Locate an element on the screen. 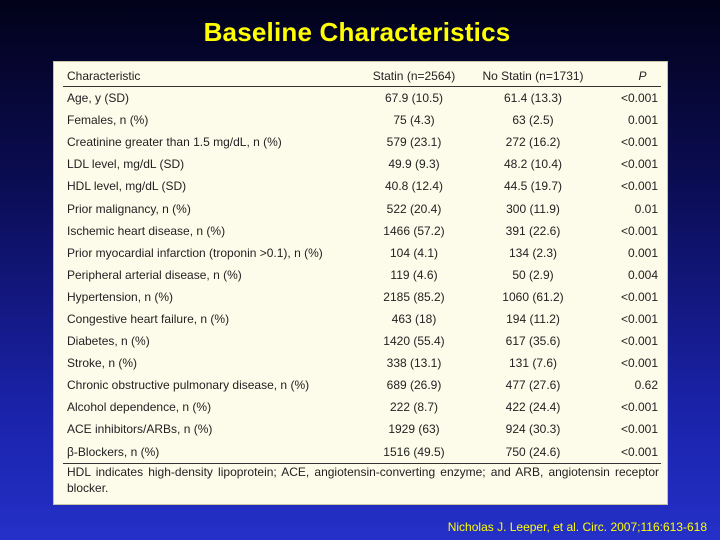 The width and height of the screenshot is (720, 540). cell-no-statin: 477 (27.6) is located at coordinates (533, 385).